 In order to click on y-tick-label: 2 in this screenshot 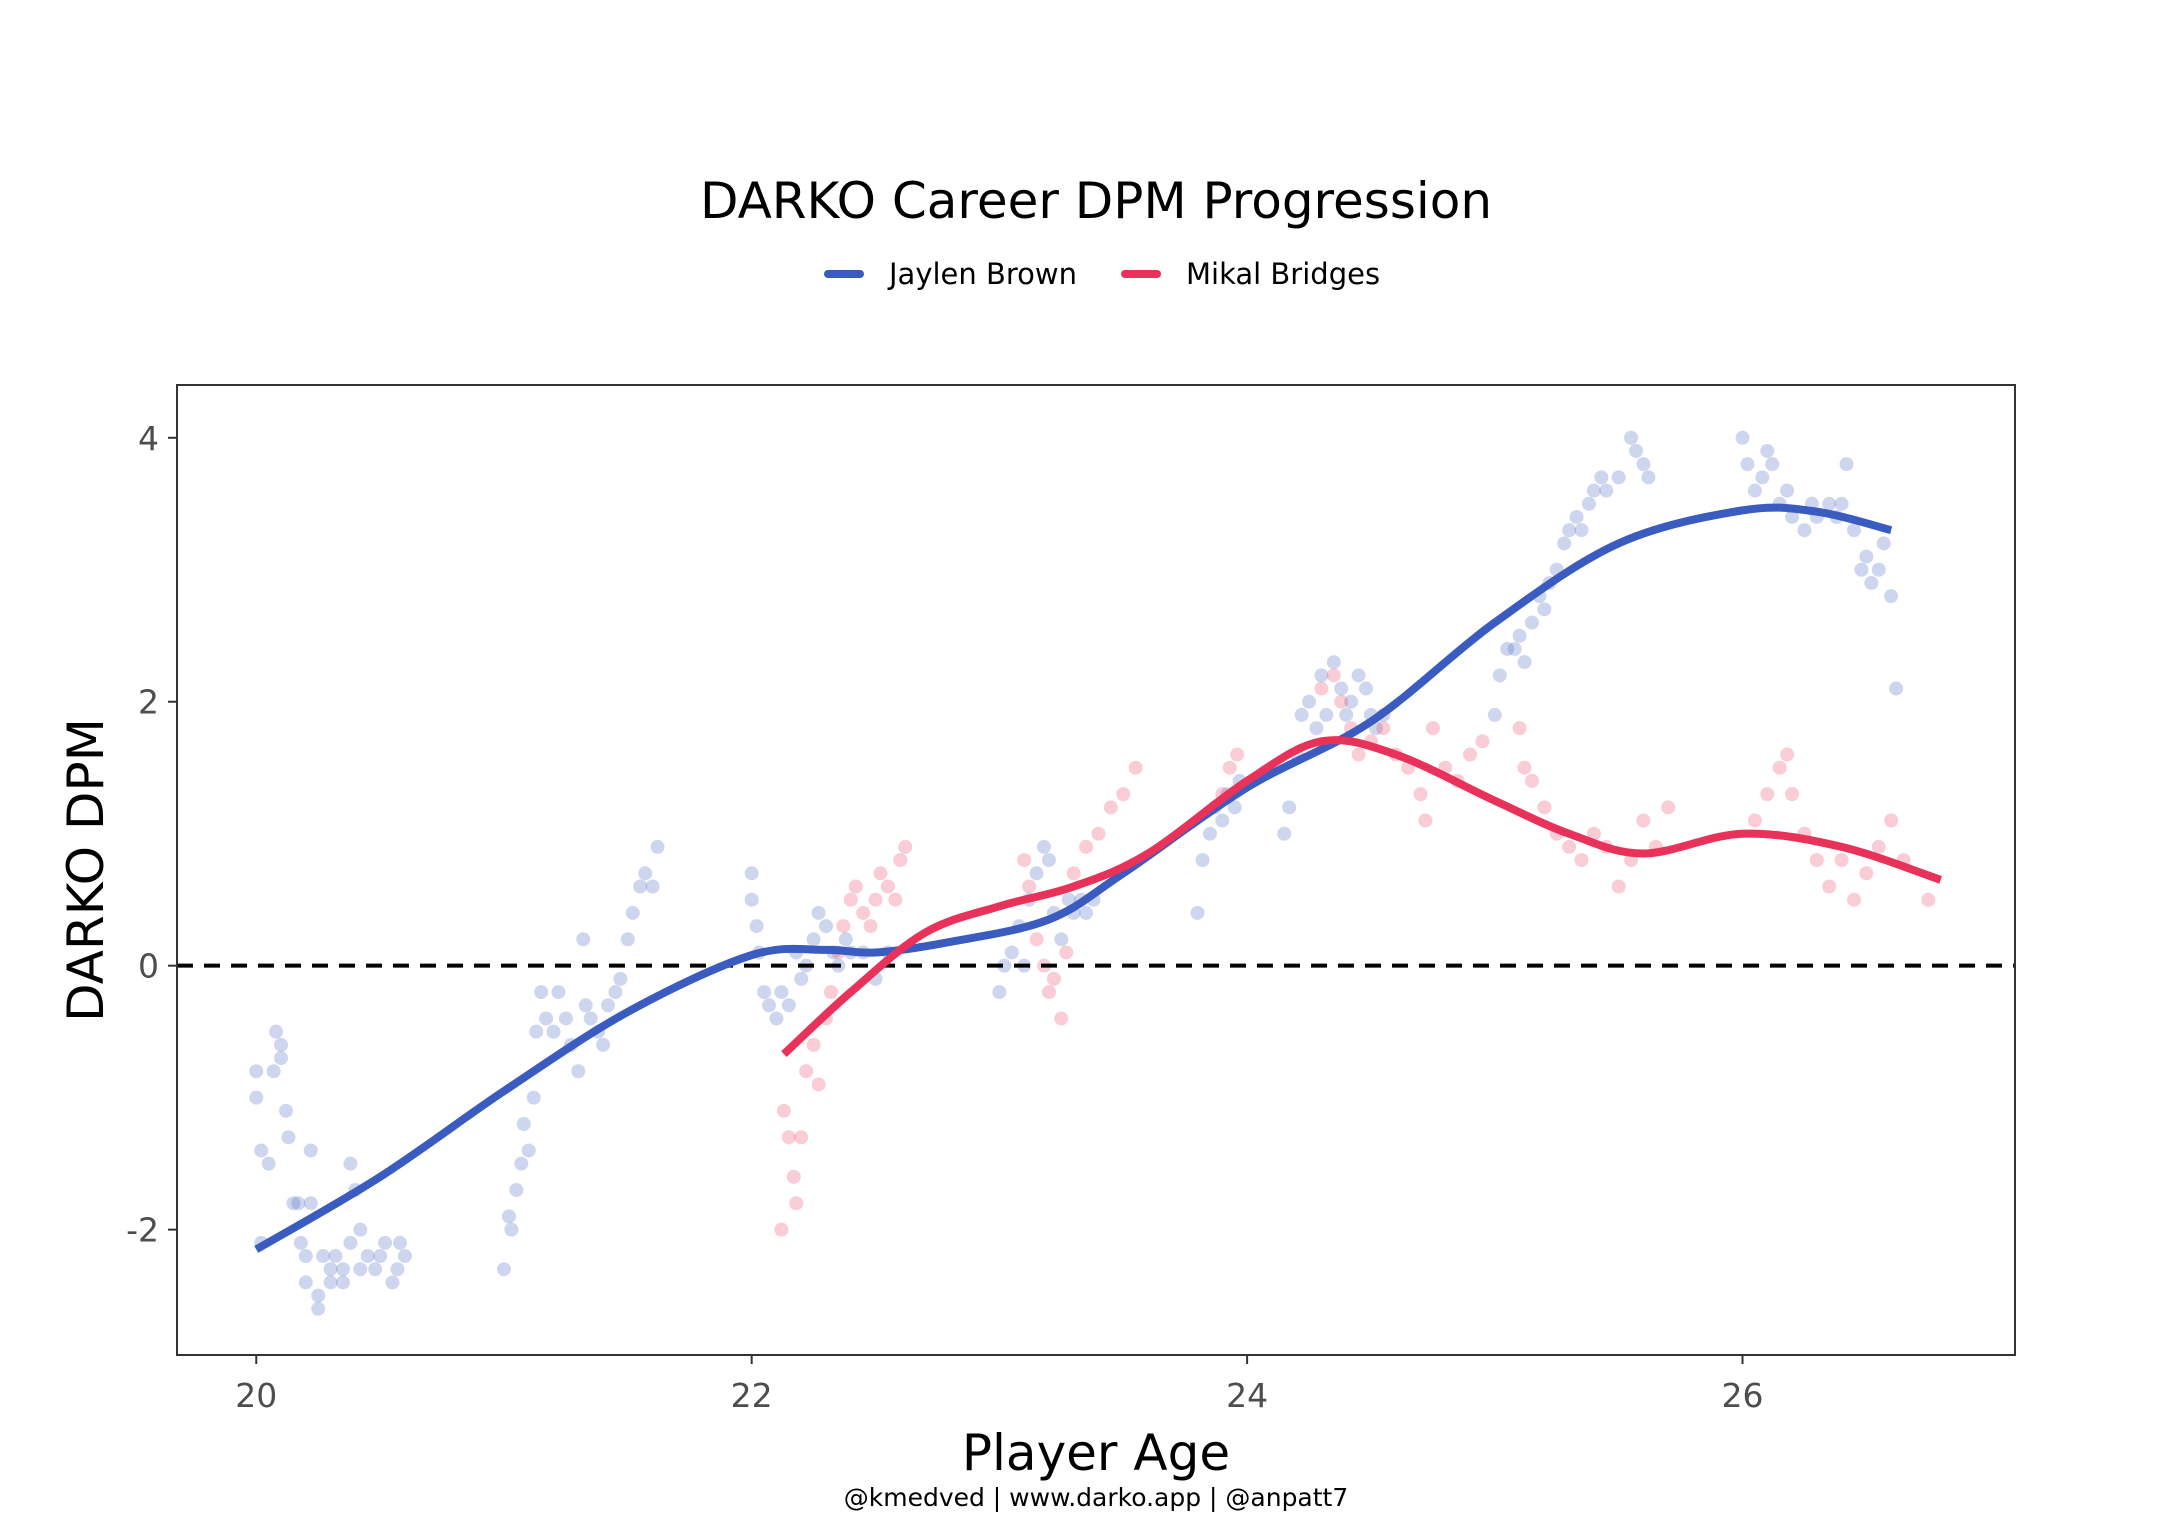, I will do `click(148, 702)`.